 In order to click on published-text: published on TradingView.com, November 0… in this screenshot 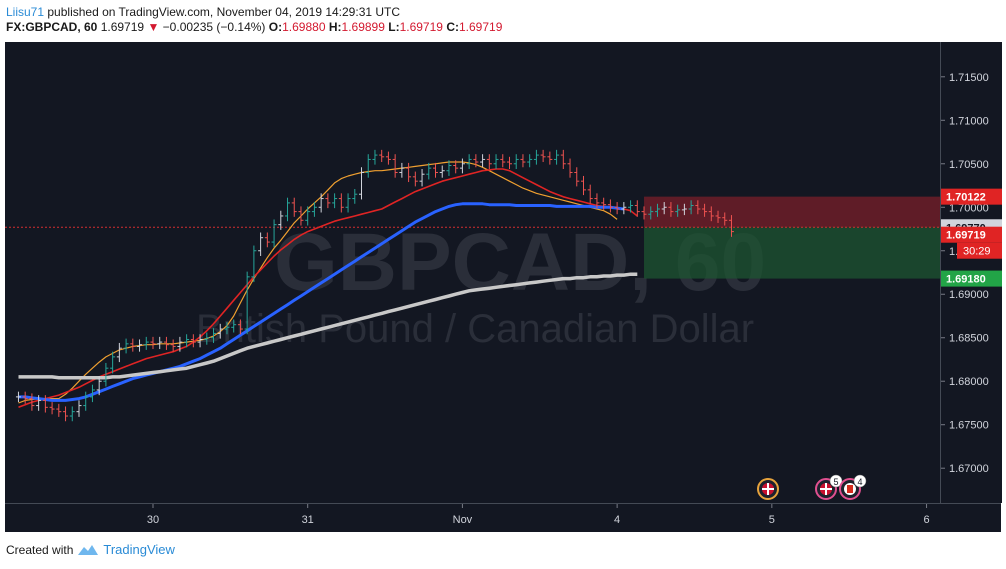, I will do `click(224, 12)`.